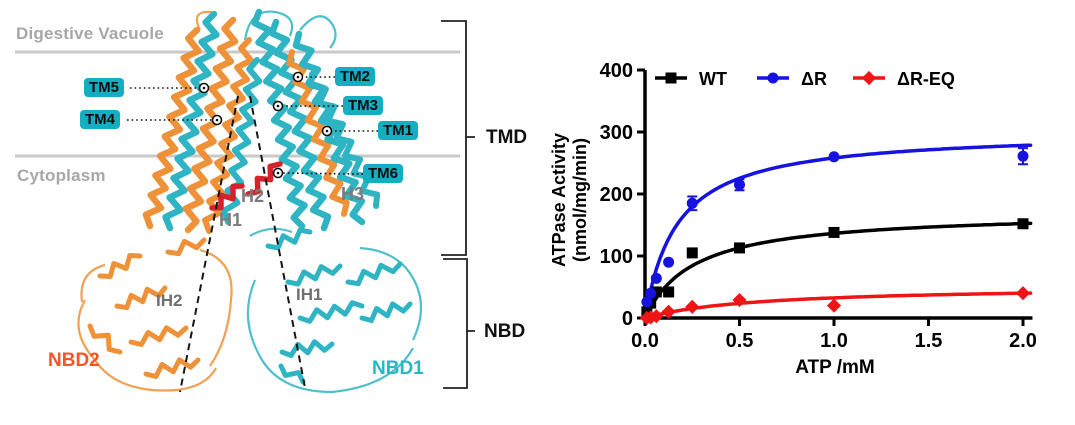  What do you see at coordinates (834, 341) in the screenshot?
I see `x-tick-label: 1.0` at bounding box center [834, 341].